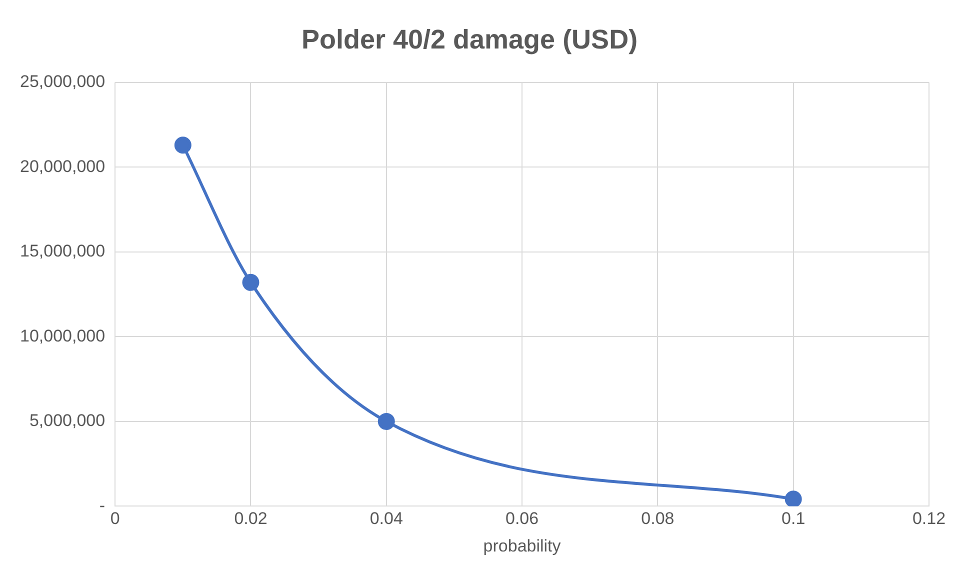 The image size is (959, 581). I want to click on y-tick-label: 25,000,000, so click(63, 82).